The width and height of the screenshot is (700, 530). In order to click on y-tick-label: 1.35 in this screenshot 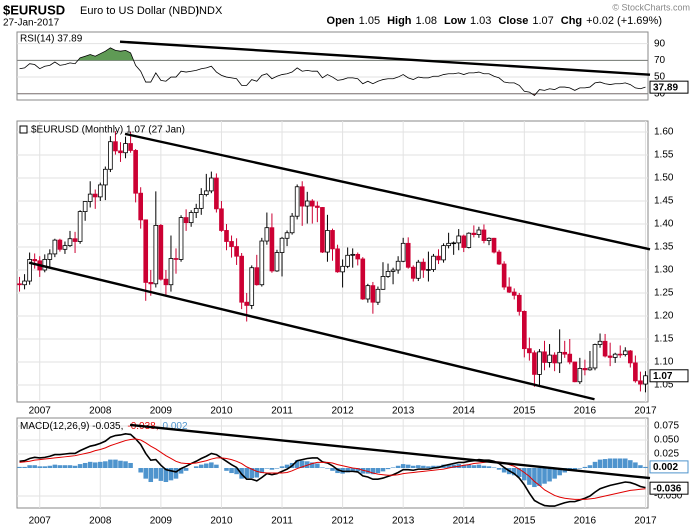, I will do `click(664, 247)`.